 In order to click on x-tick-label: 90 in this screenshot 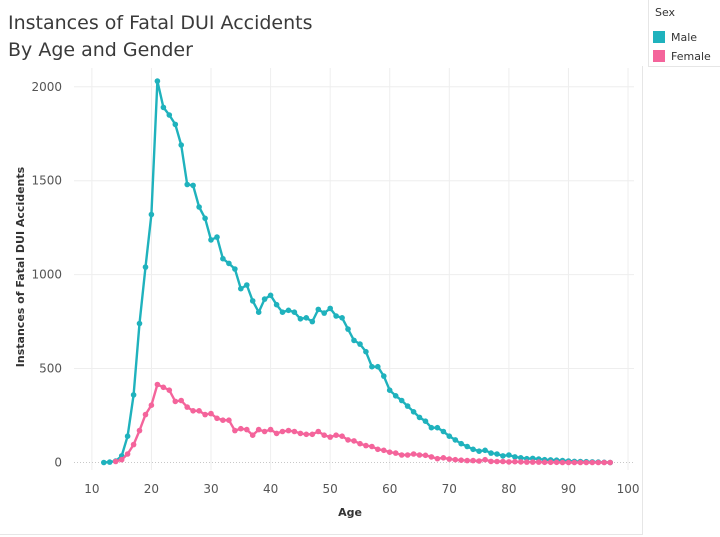, I will do `click(568, 489)`.